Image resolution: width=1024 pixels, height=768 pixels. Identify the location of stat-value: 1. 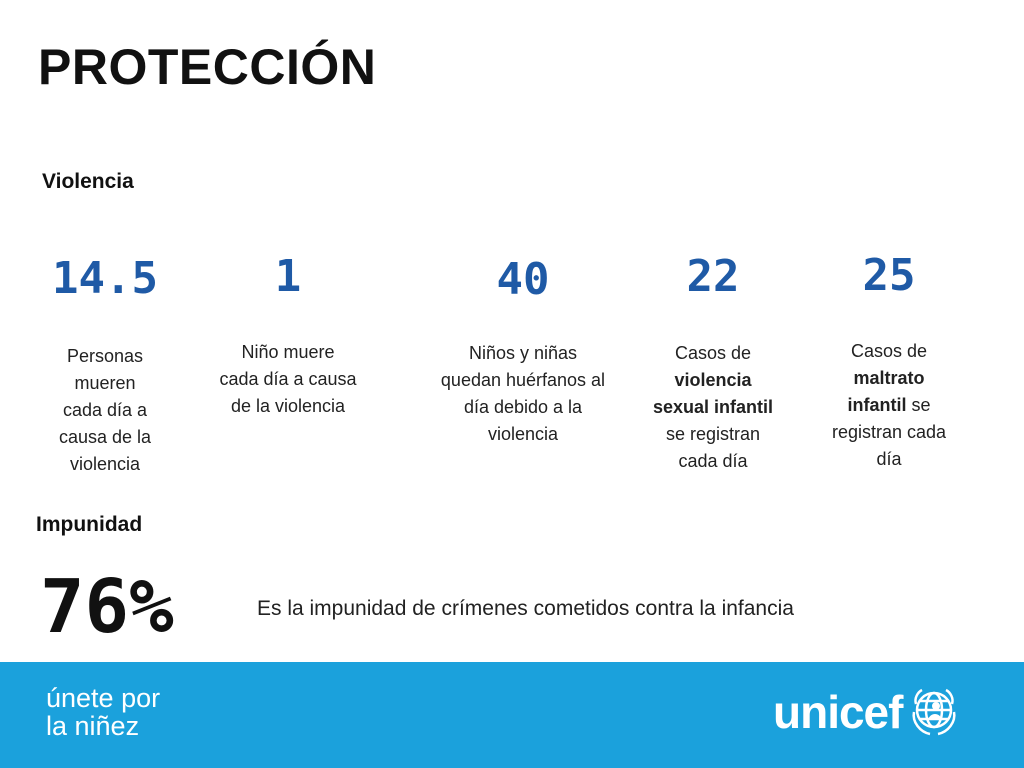
(288, 276).